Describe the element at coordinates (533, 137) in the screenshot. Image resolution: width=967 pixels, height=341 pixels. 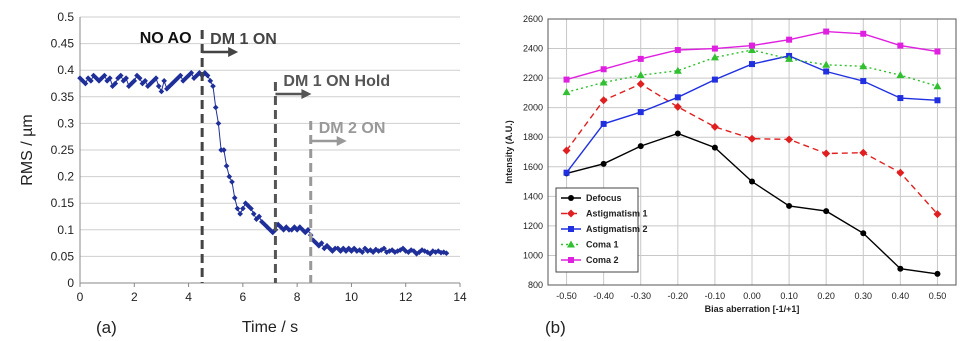
I see `y-tick-label: 1800` at that location.